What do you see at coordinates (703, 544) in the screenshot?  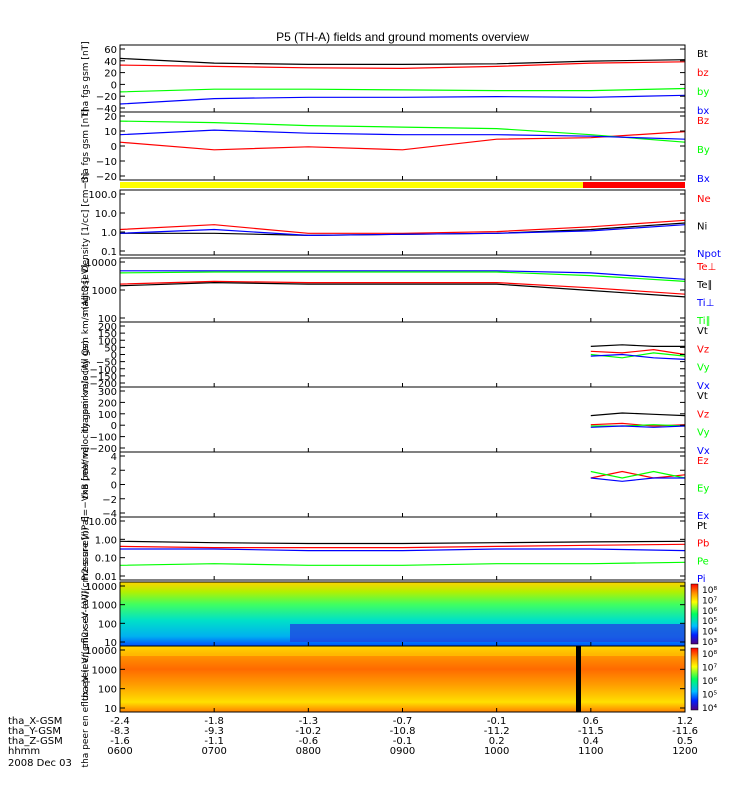 I see `legend-label: Pb` at bounding box center [703, 544].